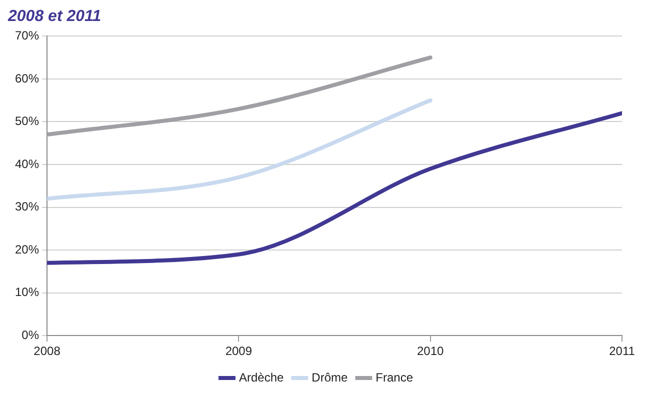  Describe the element at coordinates (395, 377) in the screenshot. I see `legend-label: France` at that location.